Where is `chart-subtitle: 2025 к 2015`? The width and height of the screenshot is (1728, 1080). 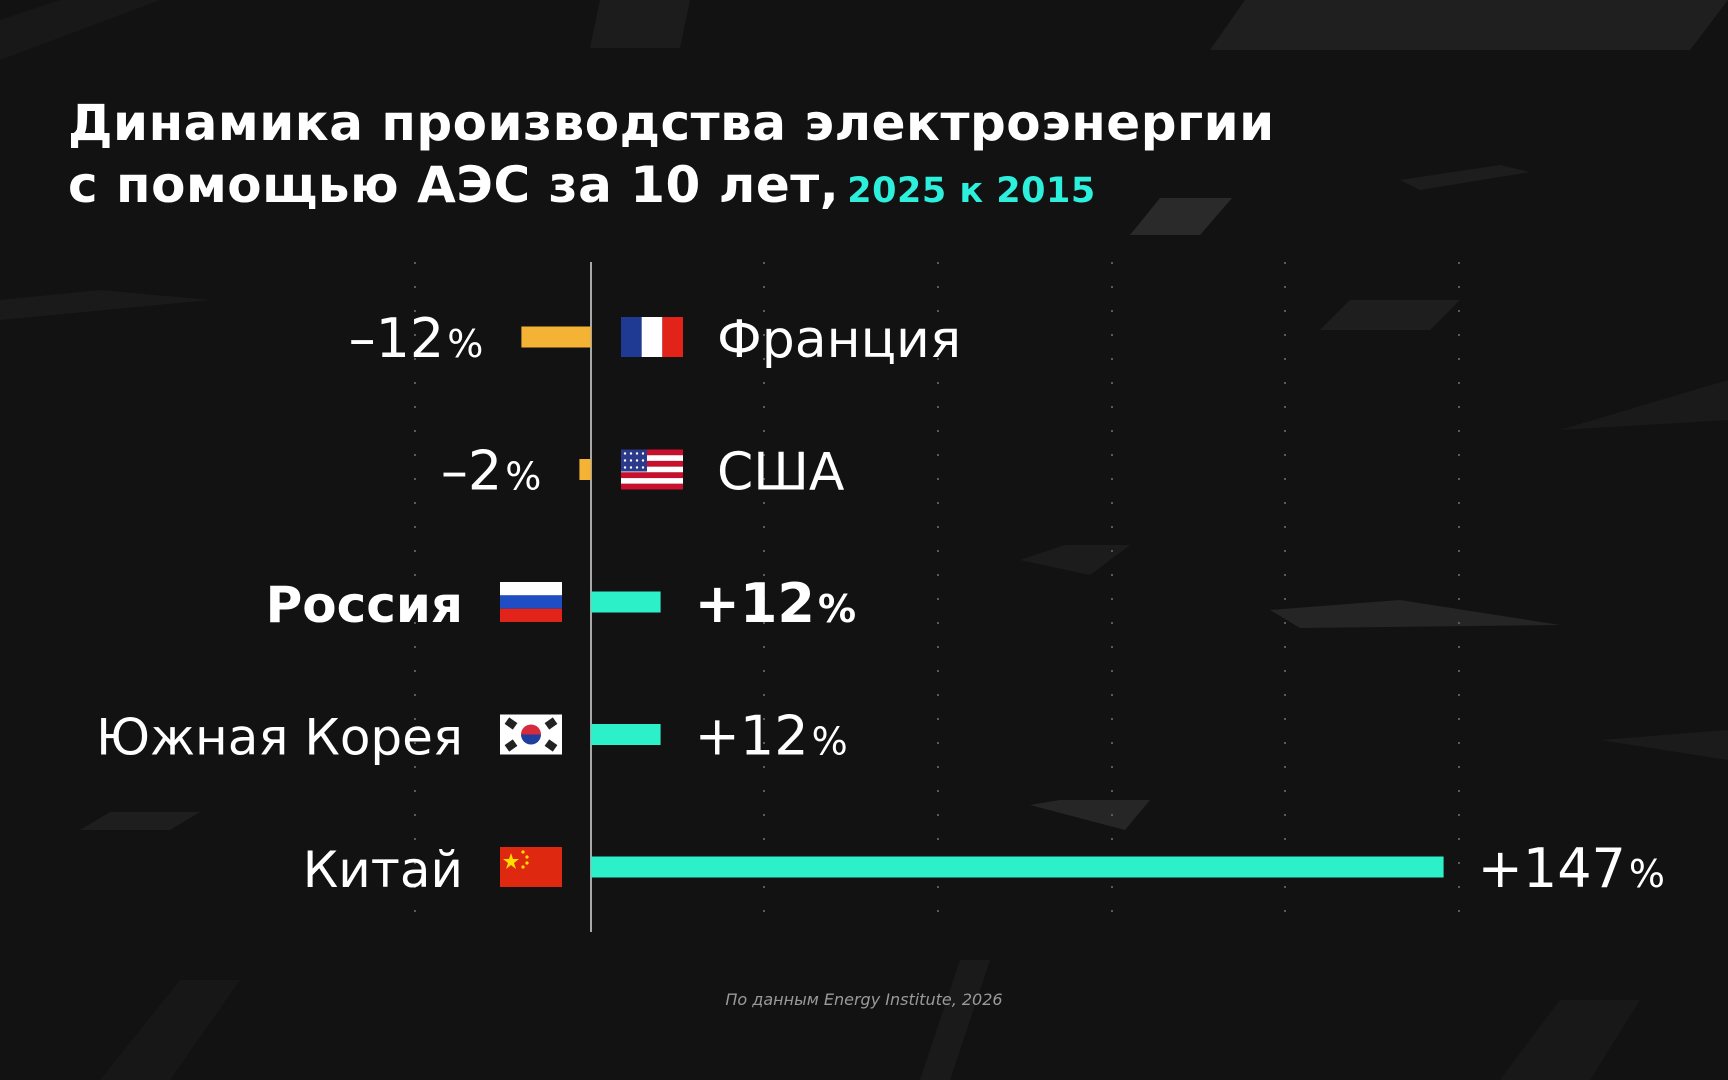
chart-subtitle: 2025 к 2015 is located at coordinates (971, 191).